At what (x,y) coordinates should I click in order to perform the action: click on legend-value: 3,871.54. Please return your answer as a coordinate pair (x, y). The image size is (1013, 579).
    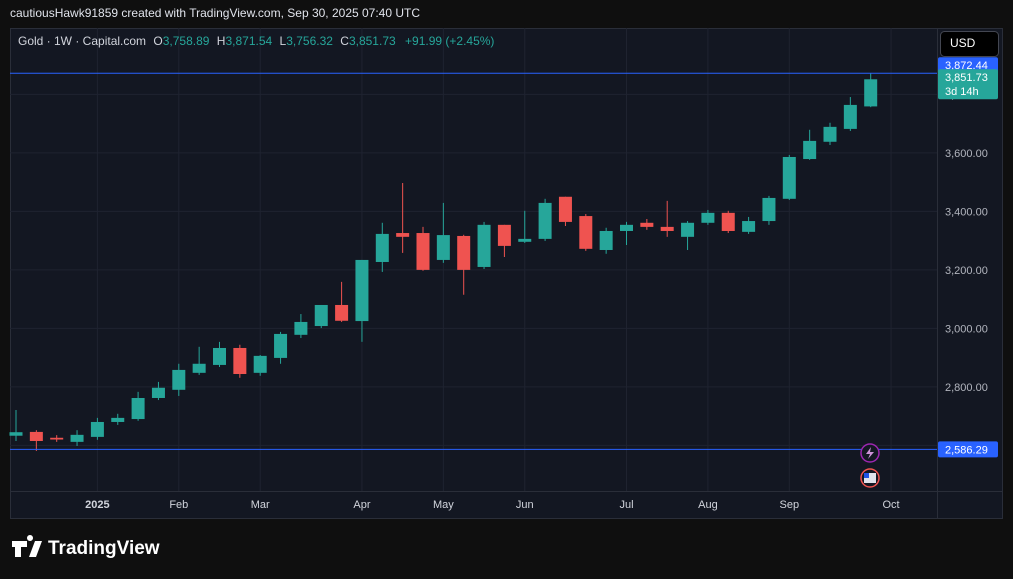
    Looking at the image, I should click on (248, 41).